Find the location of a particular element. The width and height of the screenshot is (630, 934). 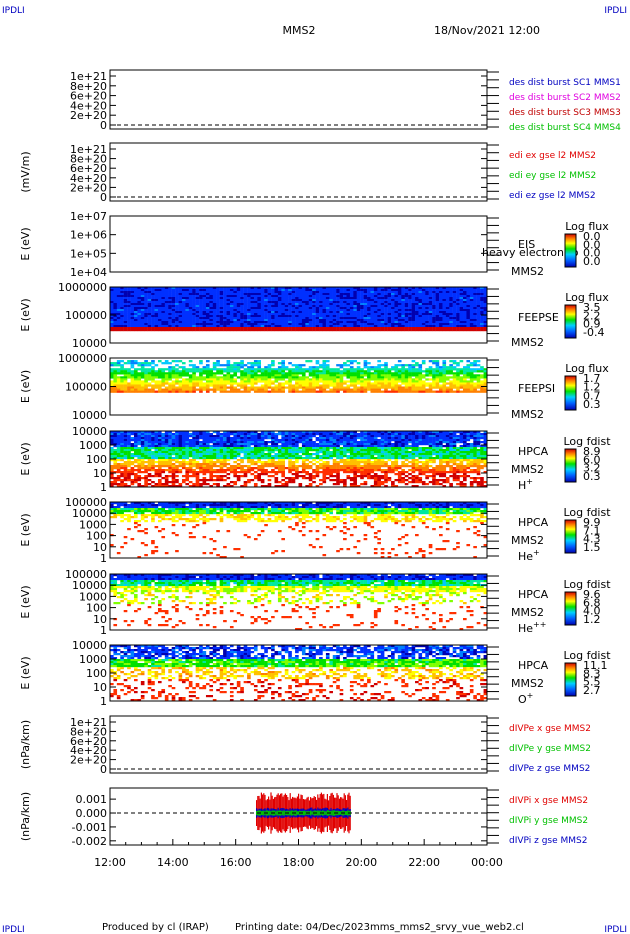

colorbar-tick-label: -0.4 is located at coordinates (593, 332).